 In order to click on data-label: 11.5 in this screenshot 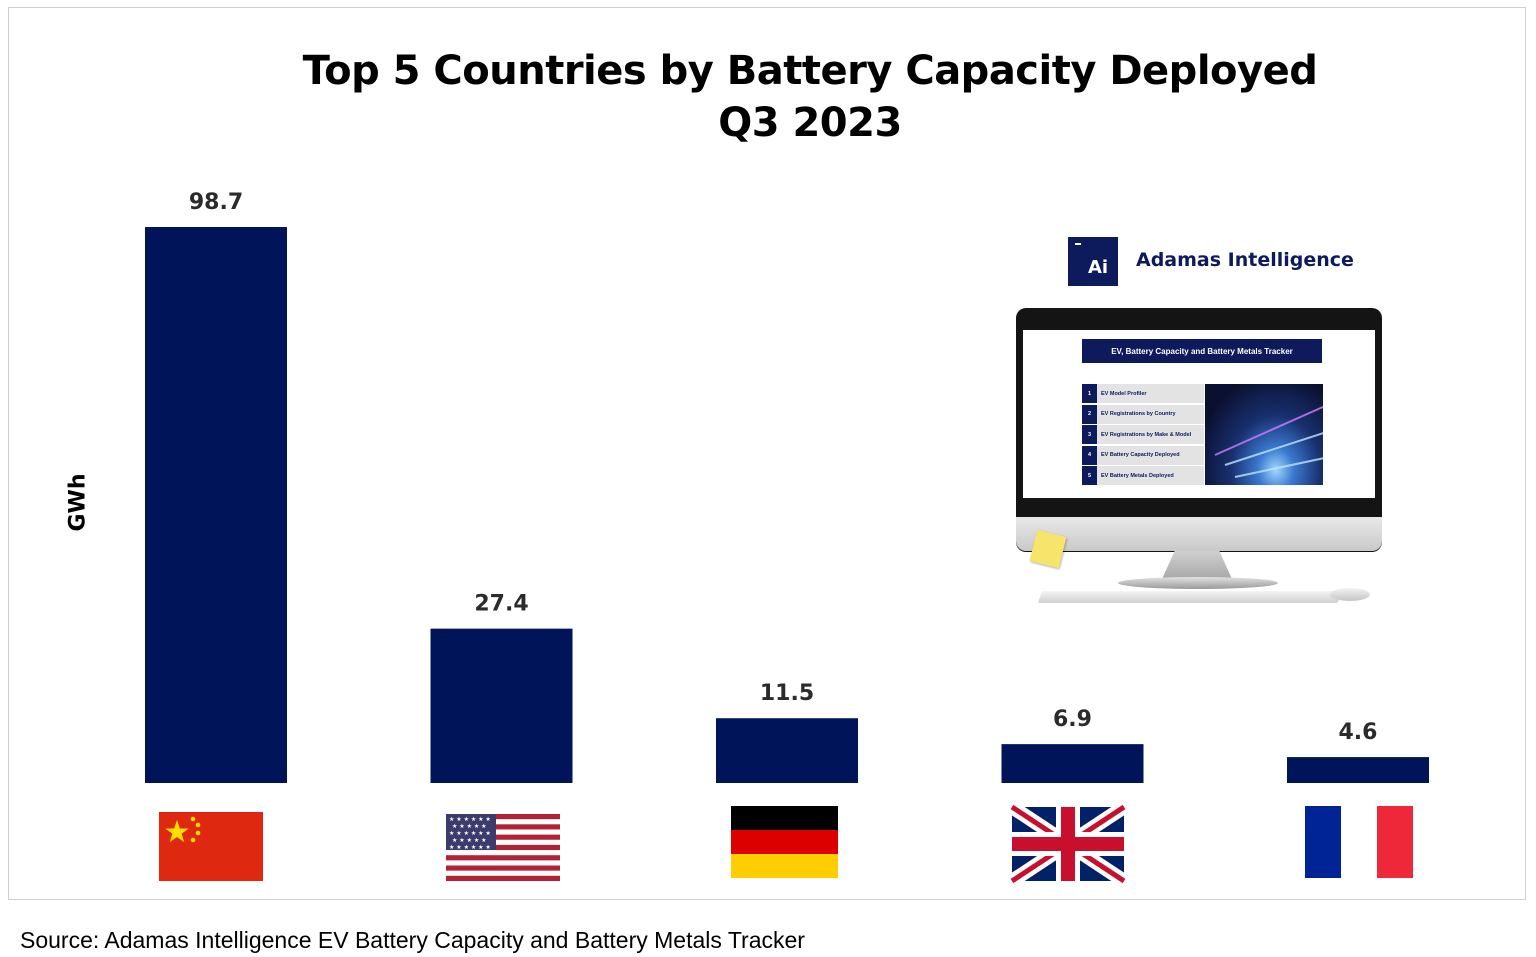, I will do `click(787, 693)`.